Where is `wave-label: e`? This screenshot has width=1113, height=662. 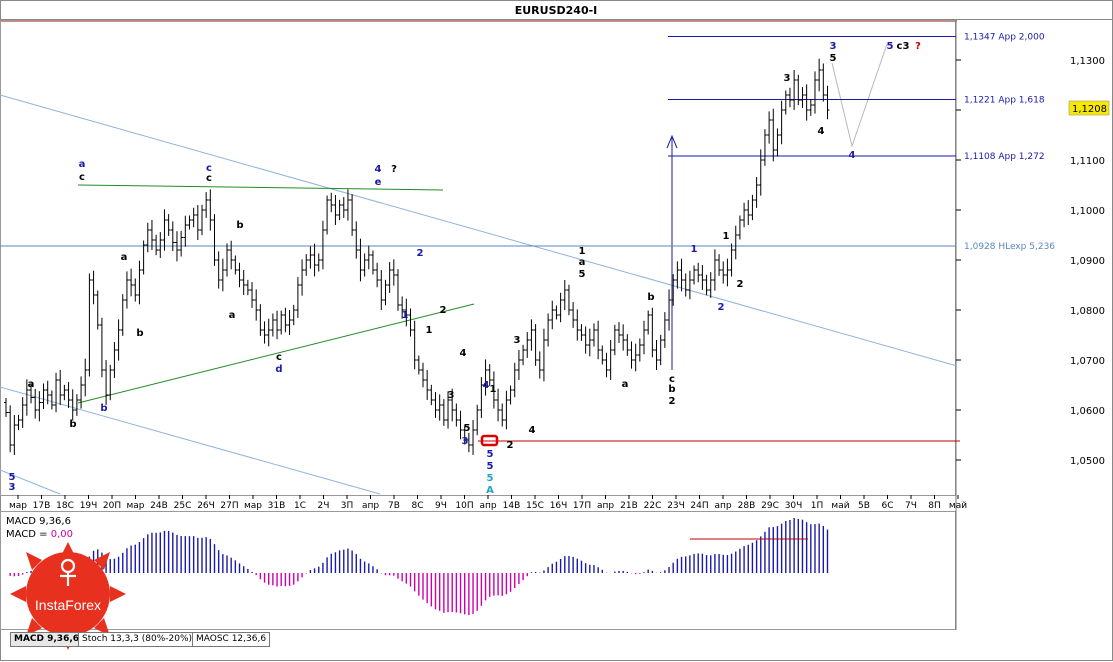
wave-label: e is located at coordinates (378, 182).